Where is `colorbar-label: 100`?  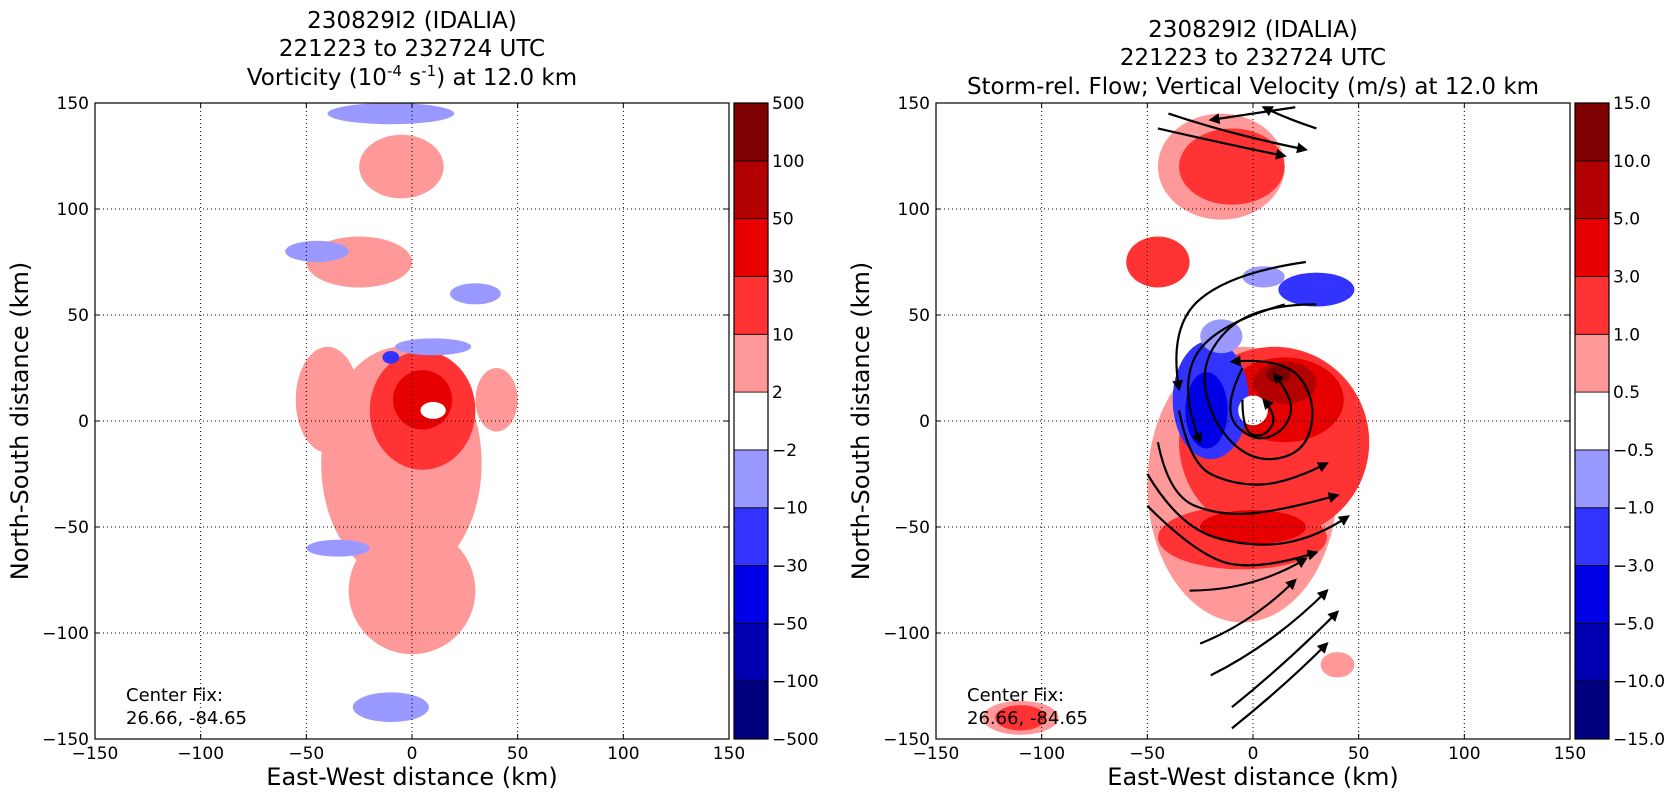 colorbar-label: 100 is located at coordinates (788, 162).